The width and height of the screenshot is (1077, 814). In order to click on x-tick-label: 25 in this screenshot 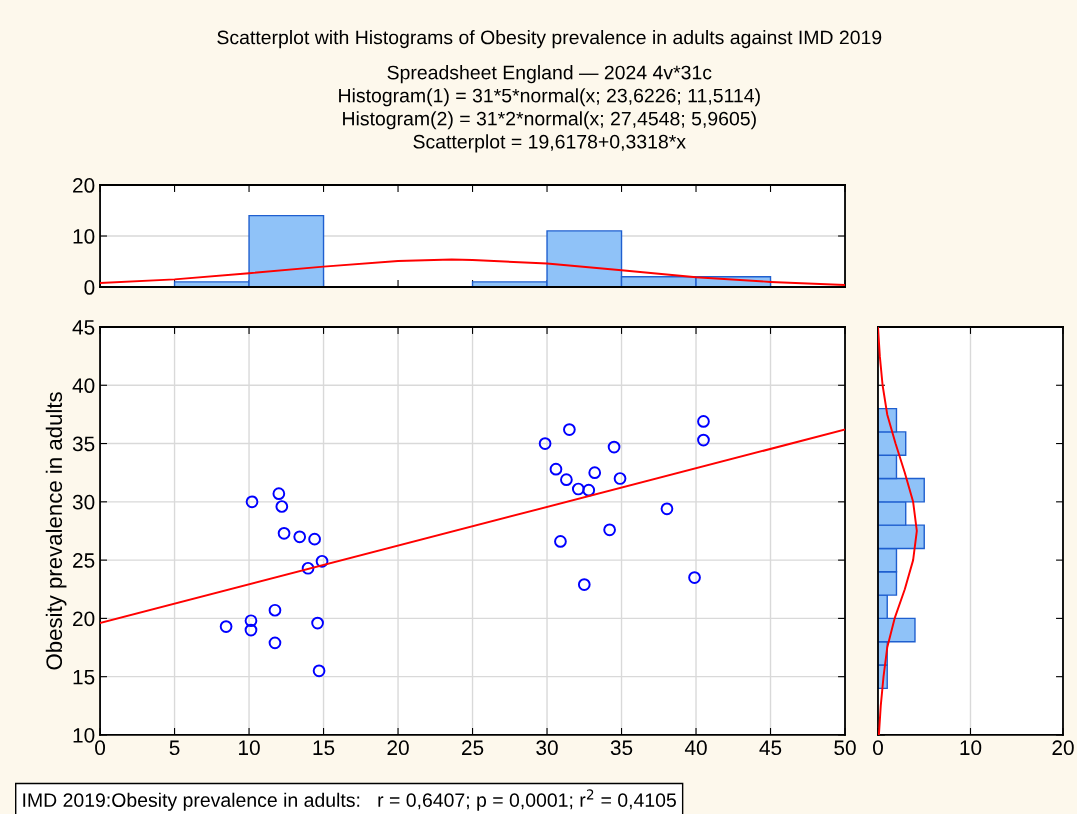, I will do `click(473, 748)`.